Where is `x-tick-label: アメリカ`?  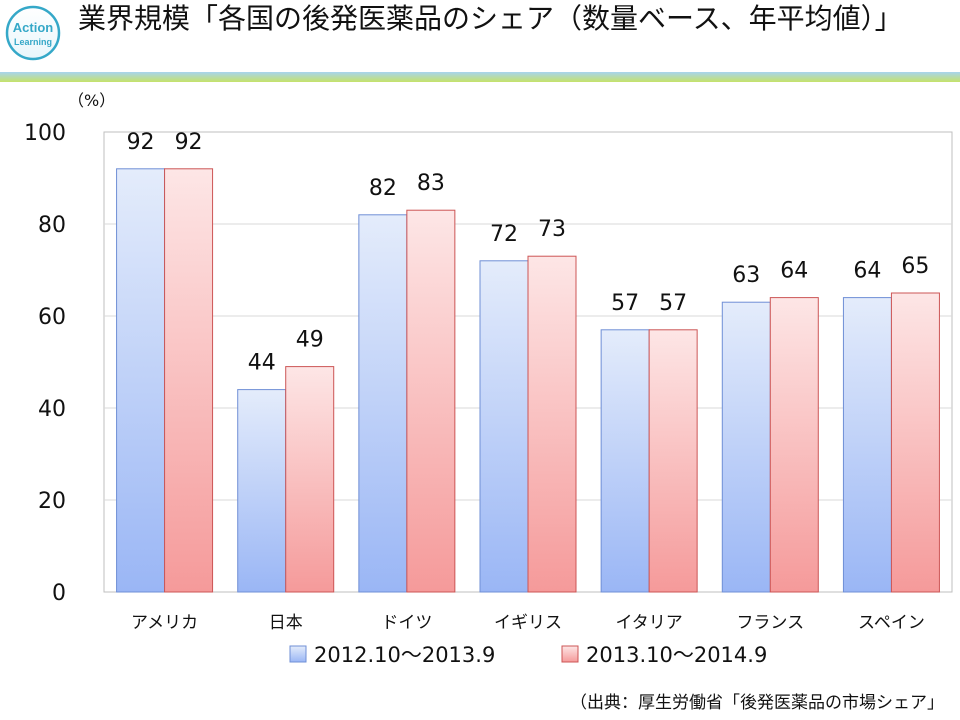 x-tick-label: アメリカ is located at coordinates (164, 623).